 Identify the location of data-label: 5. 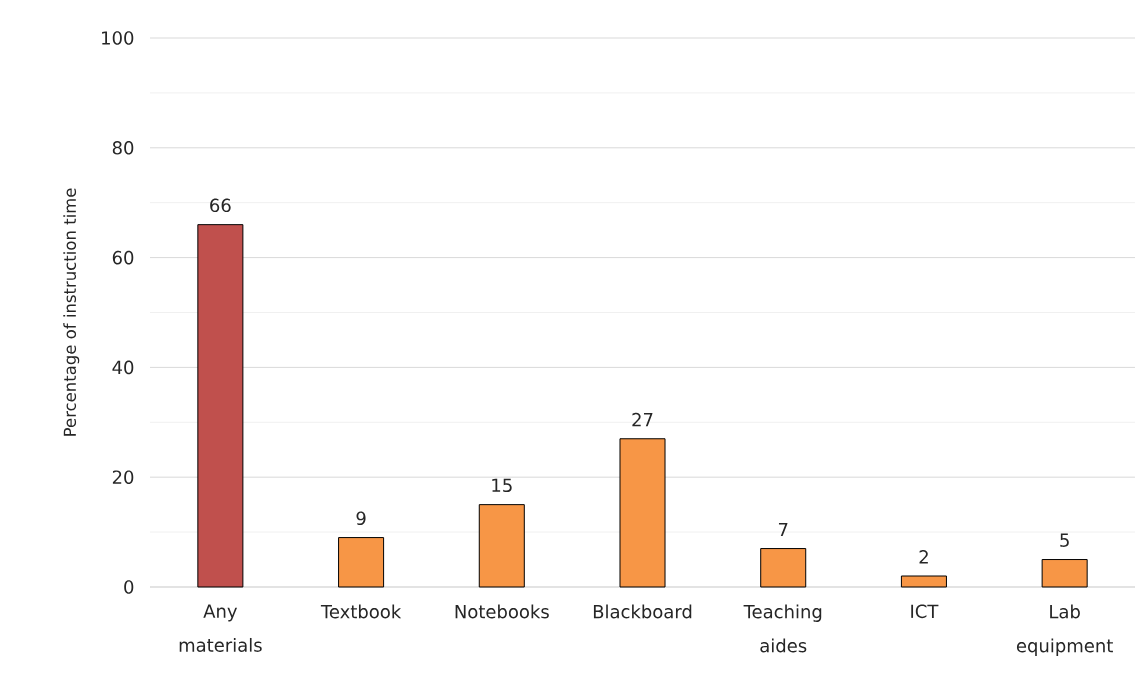
(1064, 540).